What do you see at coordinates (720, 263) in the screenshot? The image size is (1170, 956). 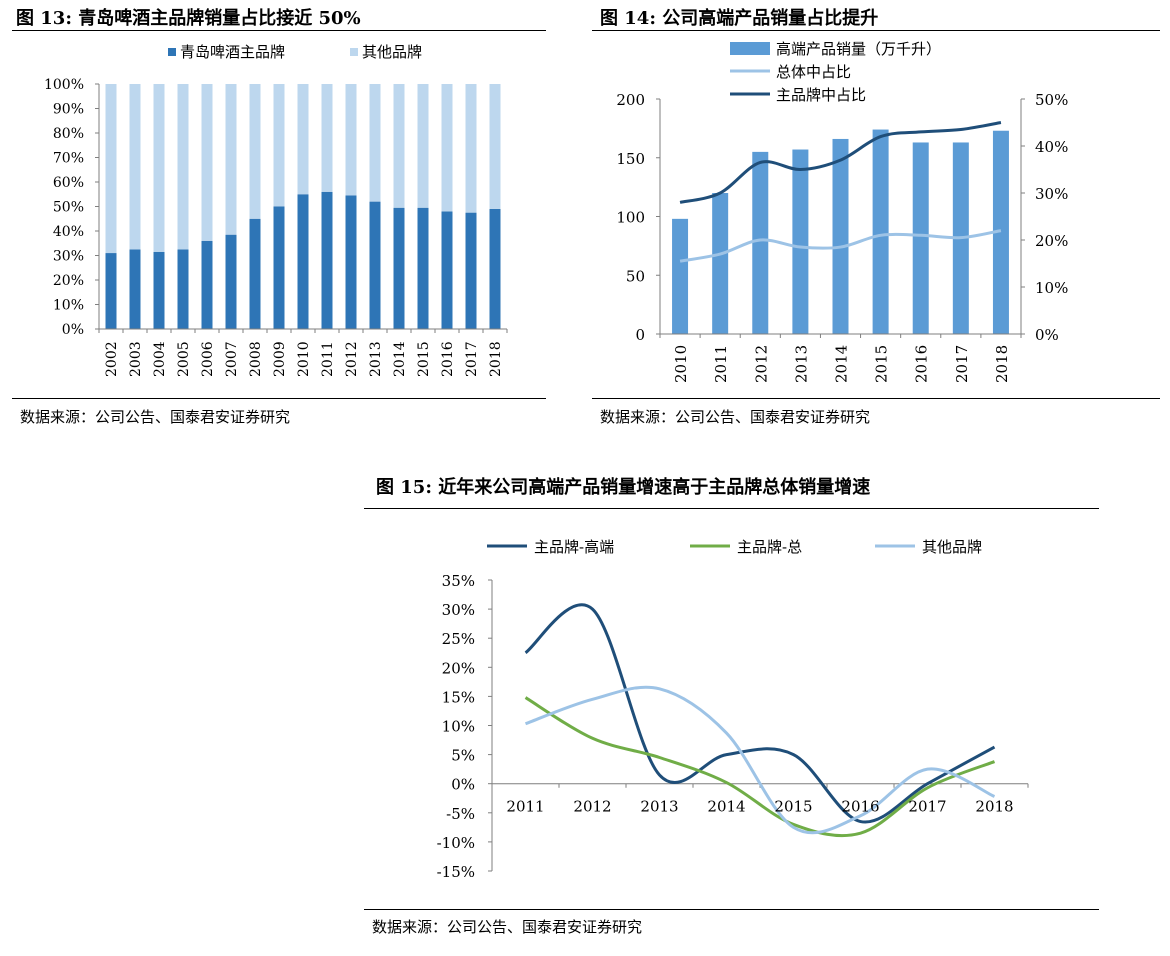 I see `bar-2011` at bounding box center [720, 263].